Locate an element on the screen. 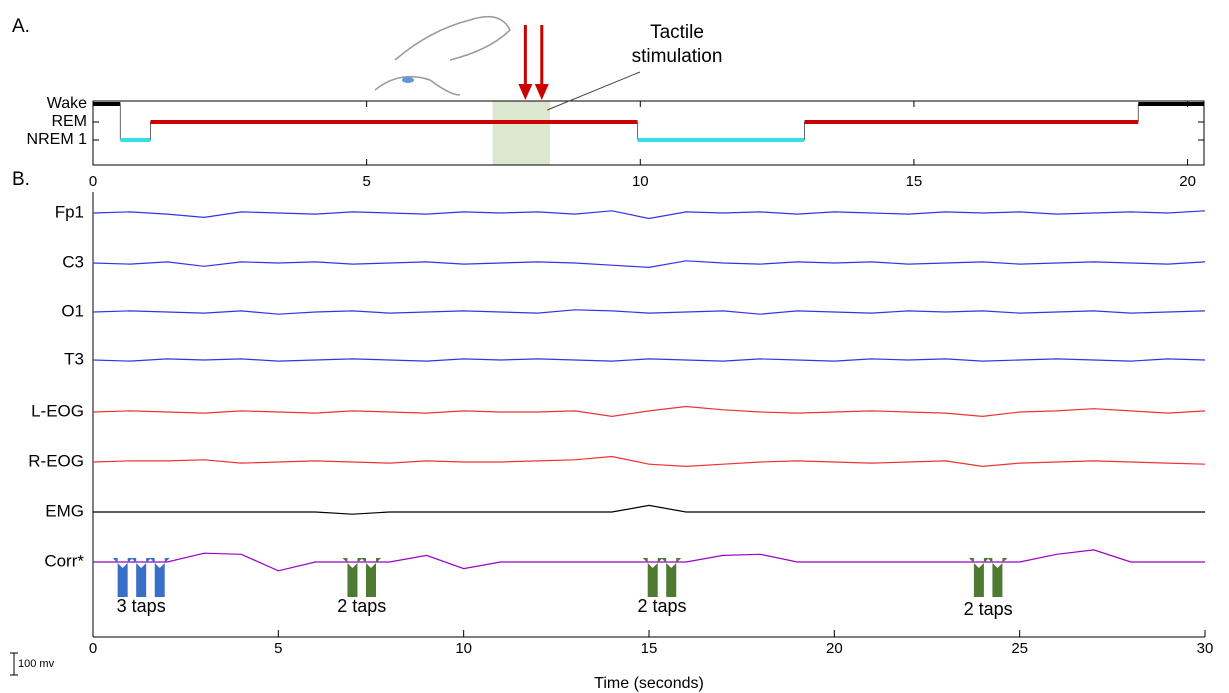  channel-label: R-EOG is located at coordinates (56, 460).